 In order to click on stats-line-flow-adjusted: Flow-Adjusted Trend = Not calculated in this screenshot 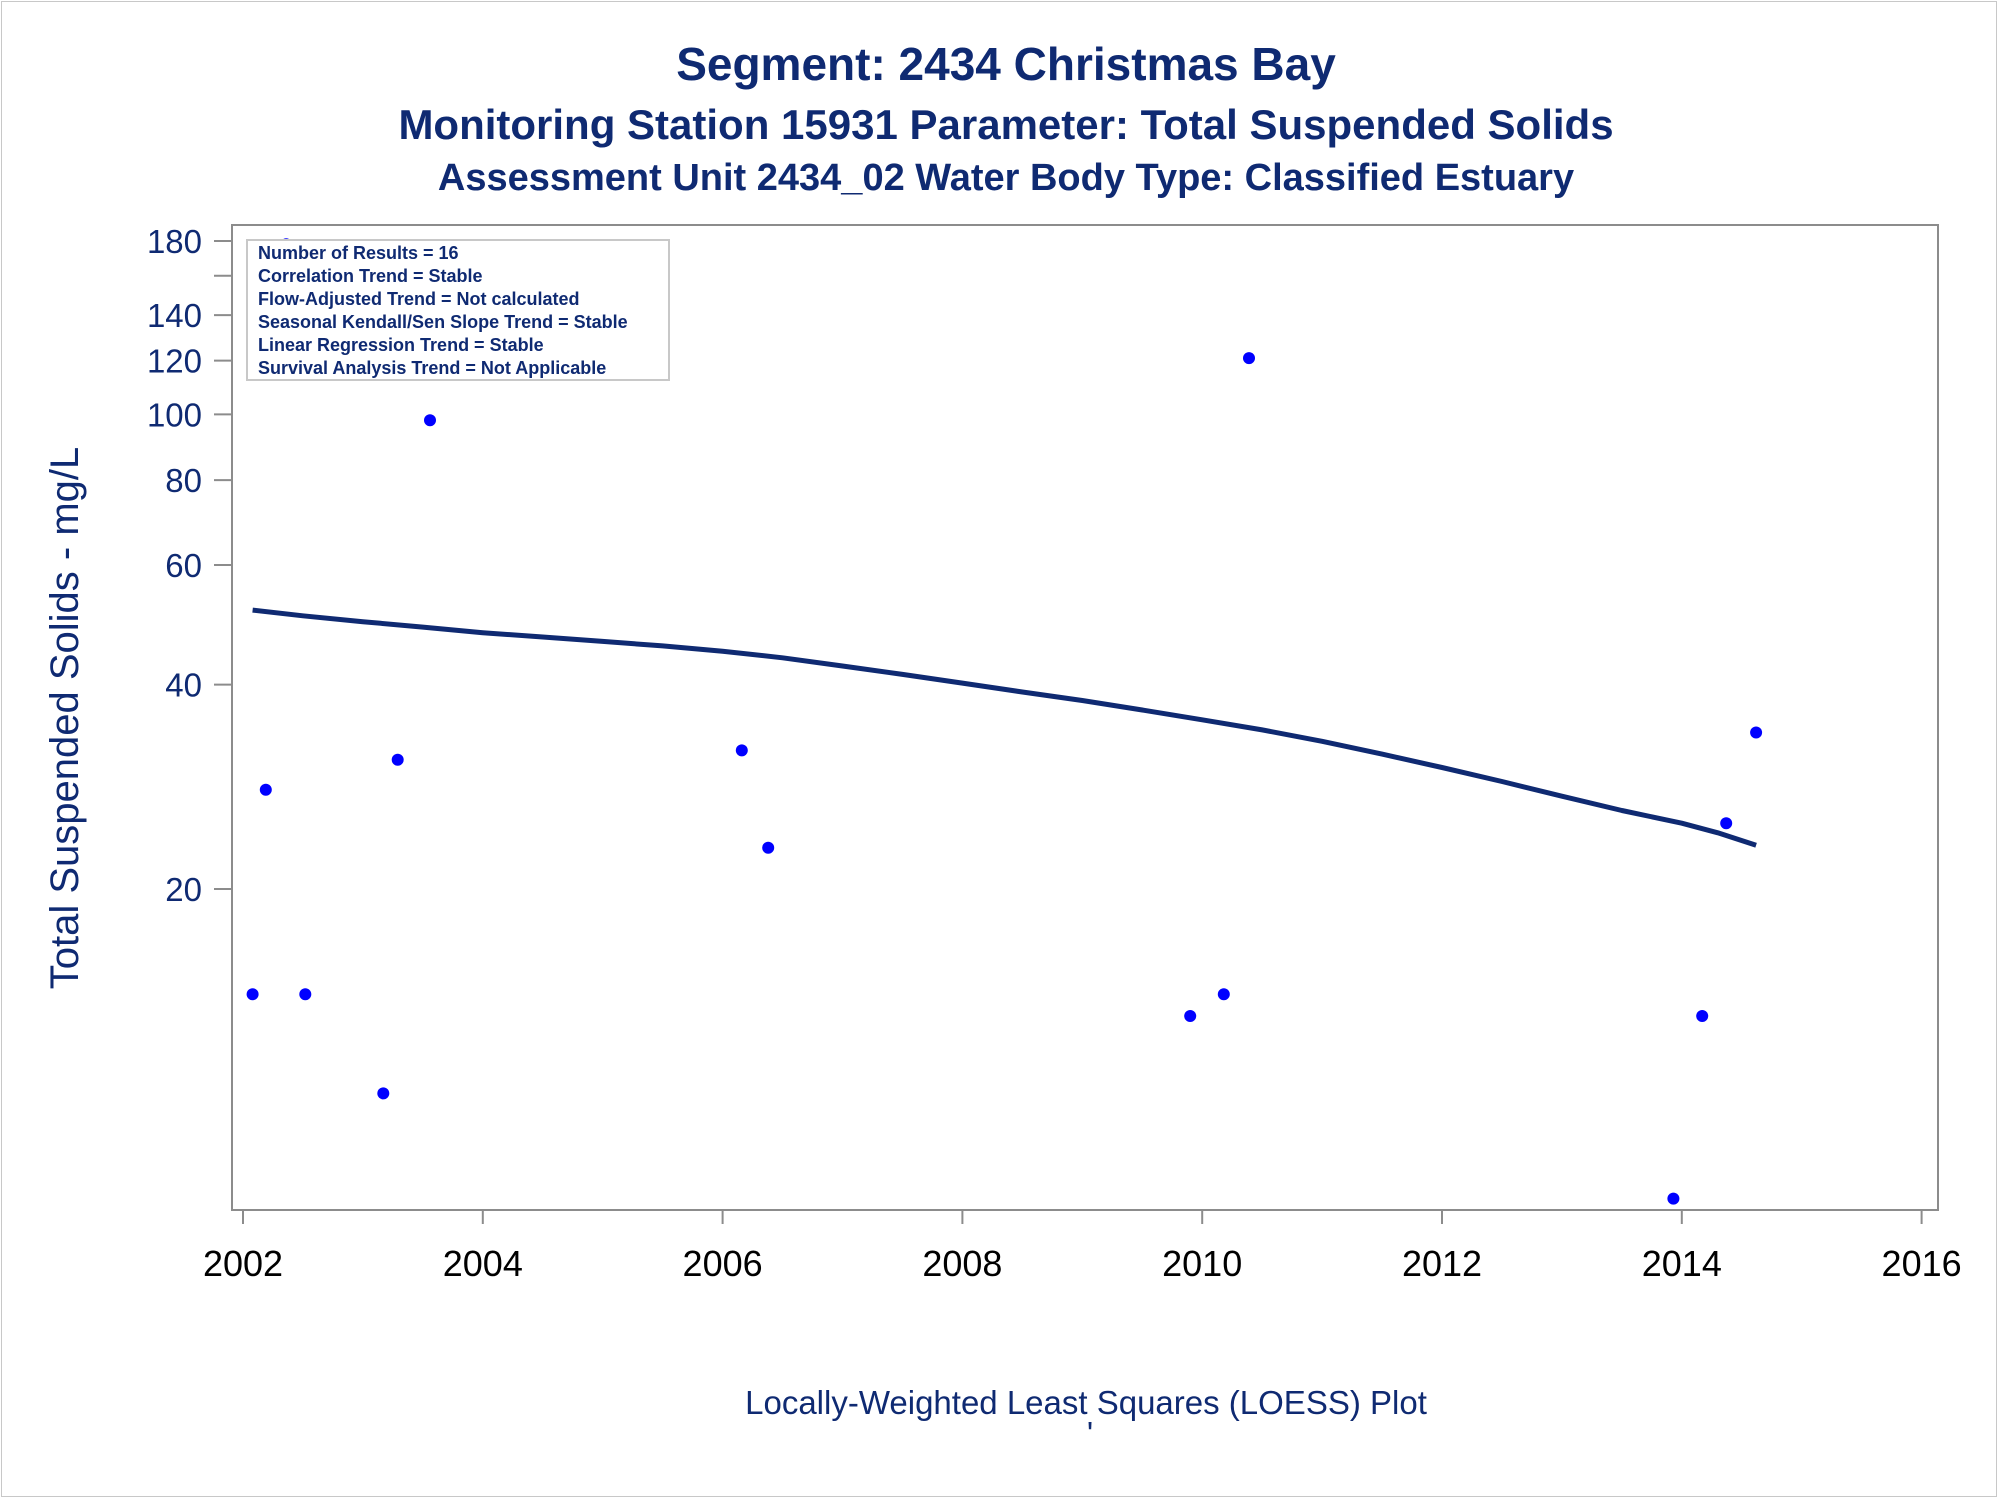, I will do `click(419, 299)`.